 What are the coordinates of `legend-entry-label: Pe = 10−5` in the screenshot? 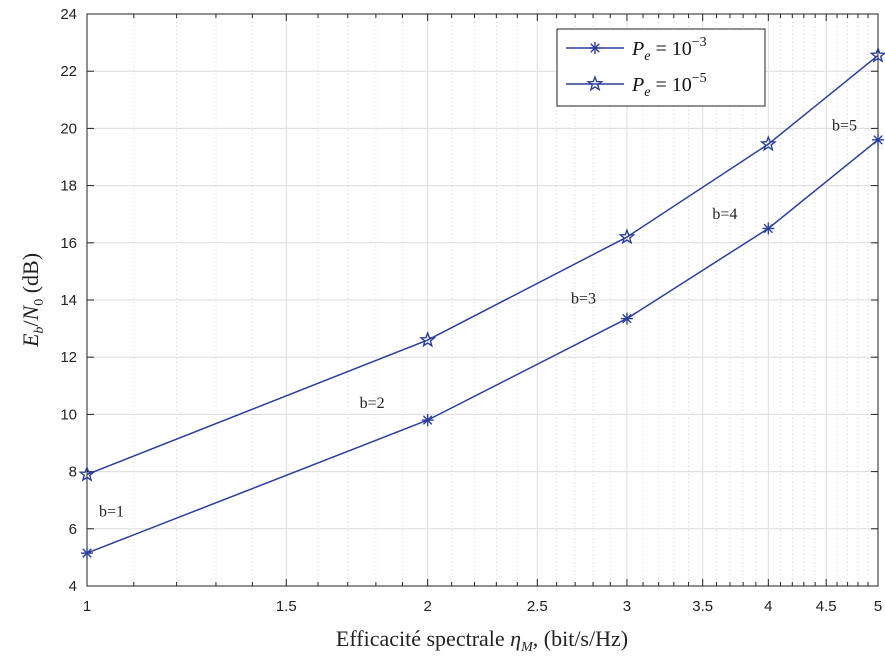 It's located at (669, 85).